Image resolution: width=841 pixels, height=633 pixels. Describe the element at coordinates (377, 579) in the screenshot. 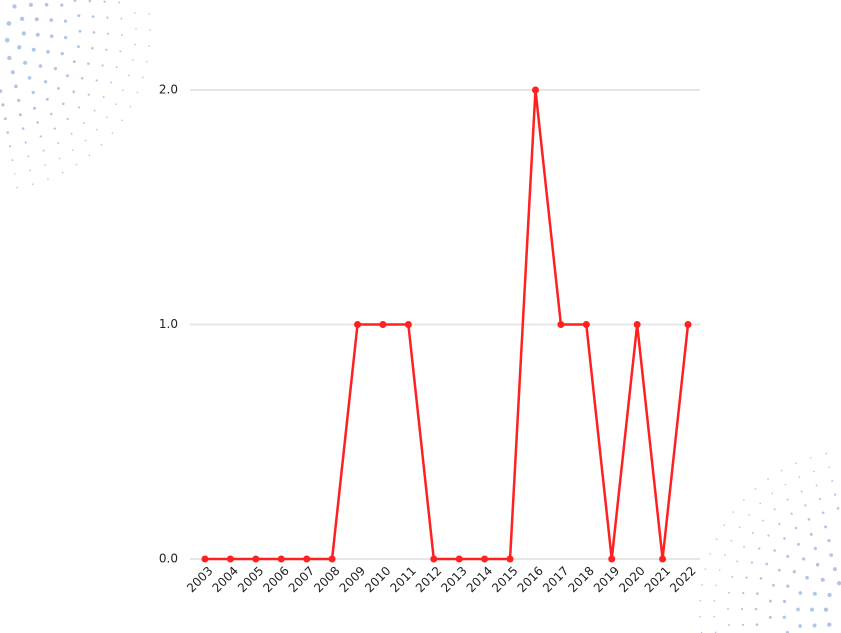

I see `x-tick-label: 2010` at that location.